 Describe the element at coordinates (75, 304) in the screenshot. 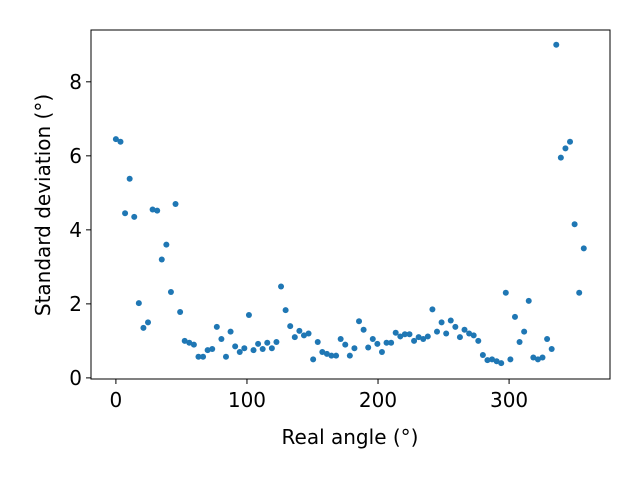

I see `y-tick-label: 2` at that location.